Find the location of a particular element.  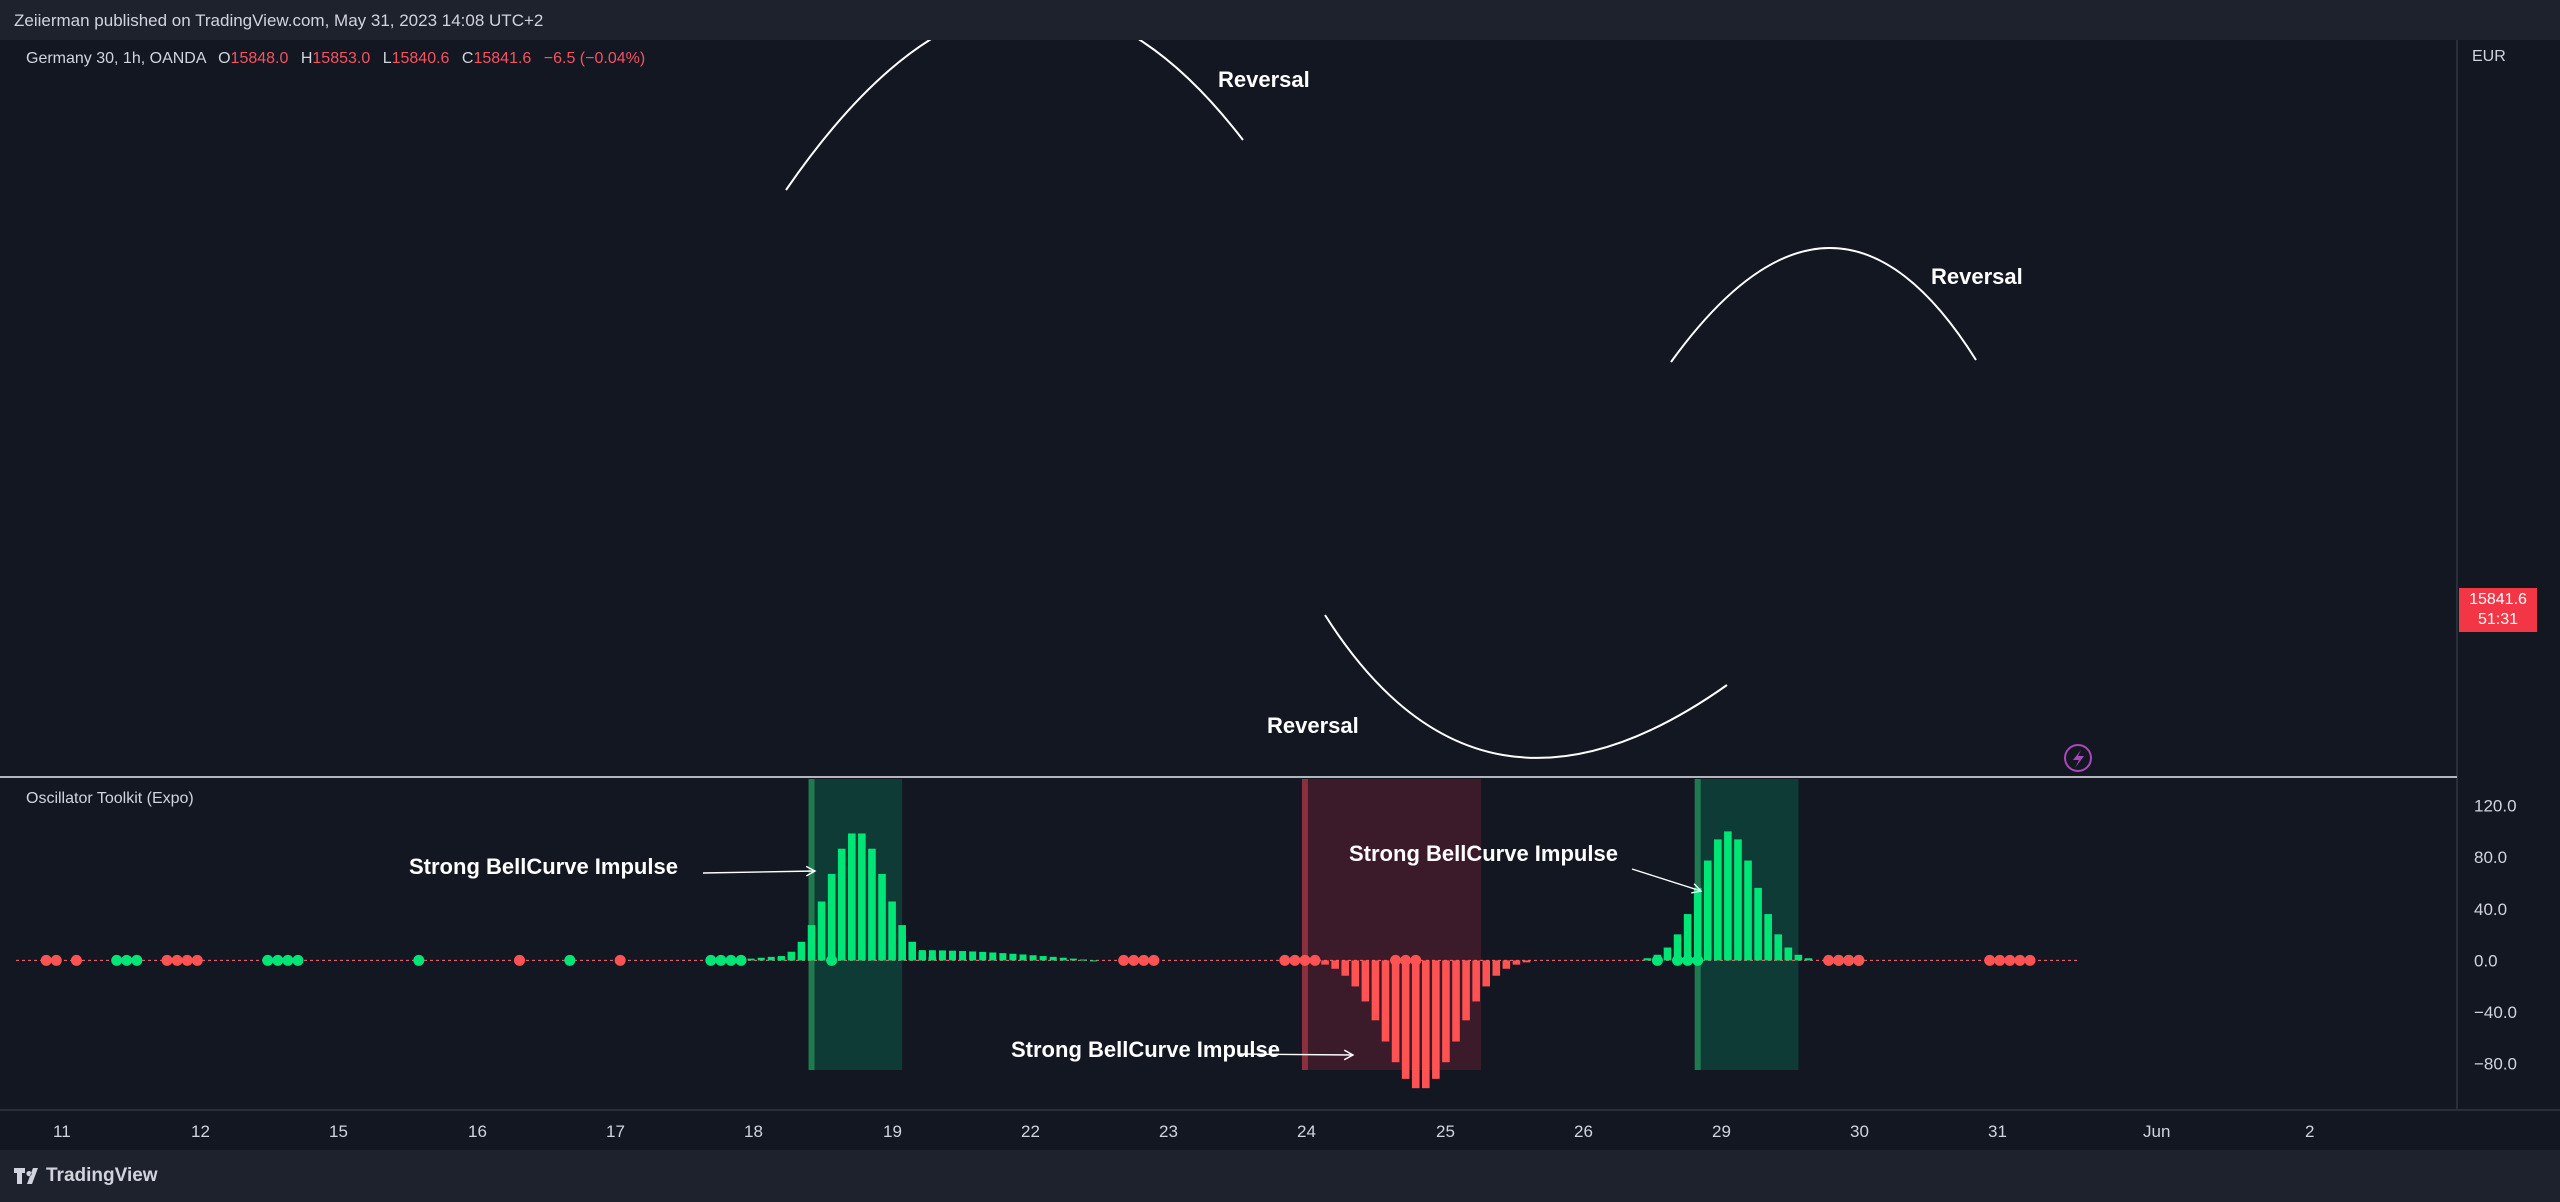

time-tick-label: 18 is located at coordinates (753, 1131).